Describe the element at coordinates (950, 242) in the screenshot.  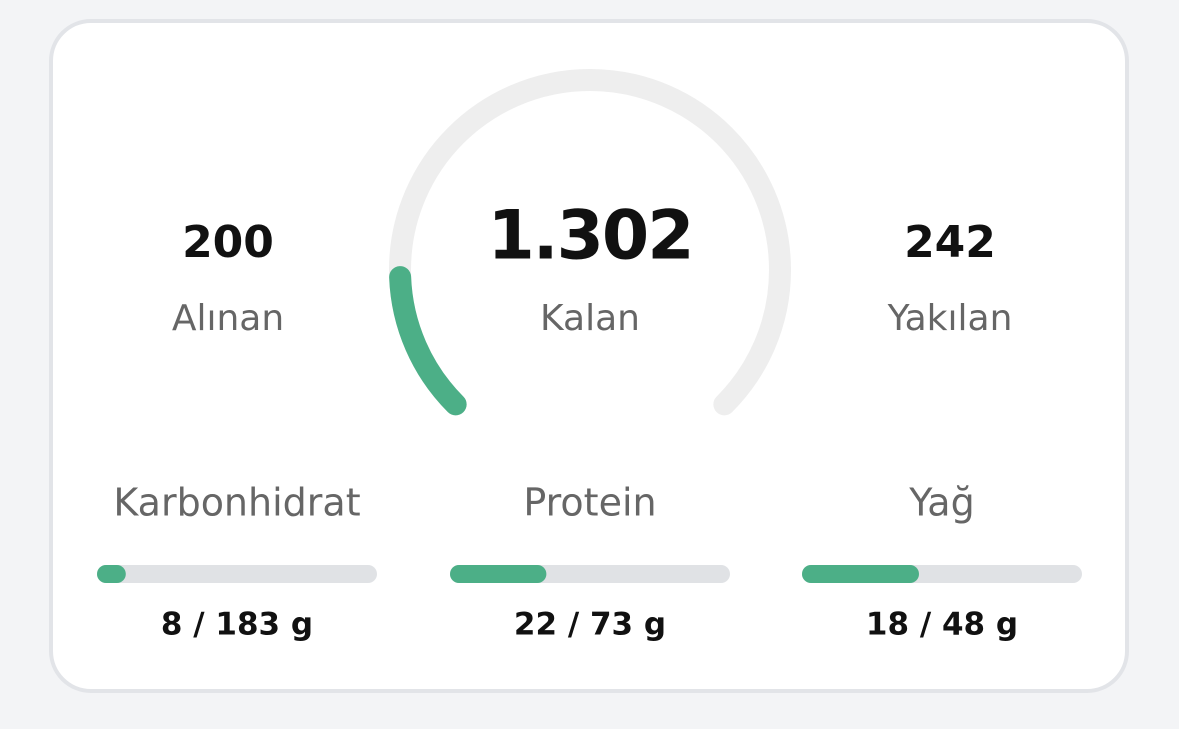
I see `burned-value: 242` at that location.